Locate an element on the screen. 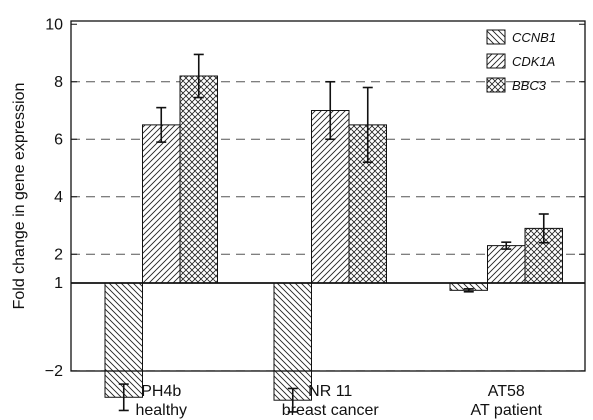 Image resolution: width=593 pixels, height=420 pixels. legend-label-ccnb1: CCNB1 is located at coordinates (534, 37).